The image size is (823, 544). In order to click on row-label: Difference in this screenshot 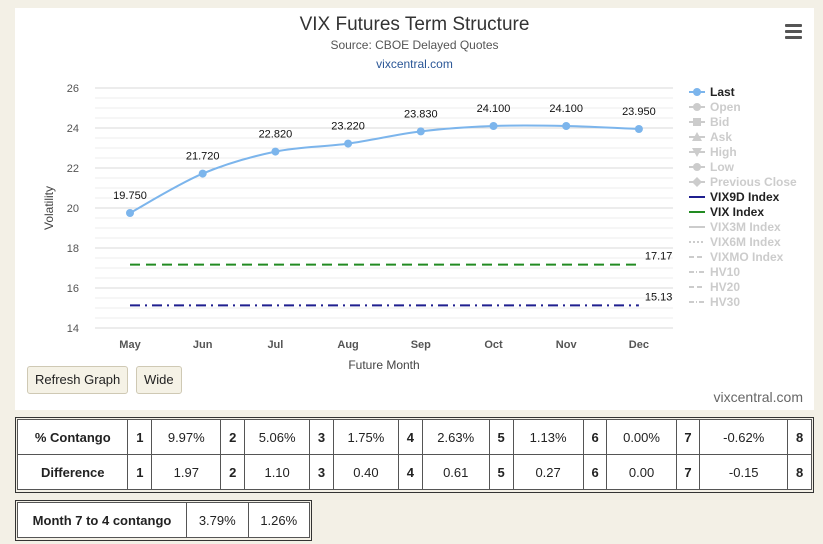, I will do `click(72, 472)`.